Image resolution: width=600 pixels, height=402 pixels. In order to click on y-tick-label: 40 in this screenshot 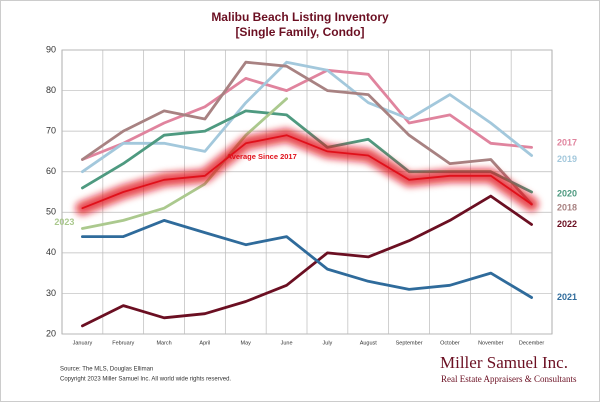, I will do `click(51, 252)`.